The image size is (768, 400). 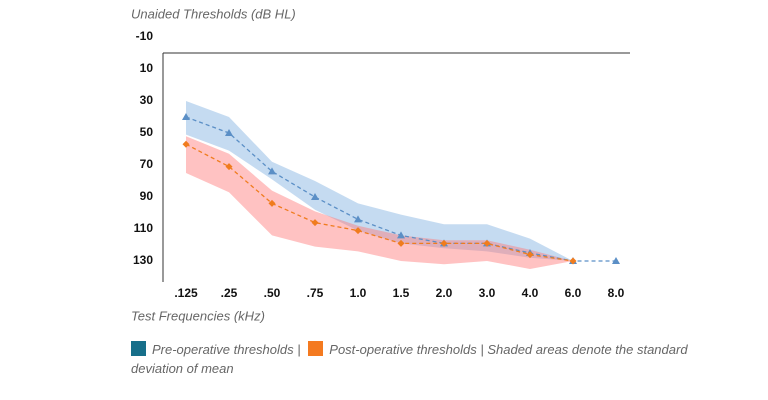 I want to click on y-tick-label: 90, so click(x=147, y=196).